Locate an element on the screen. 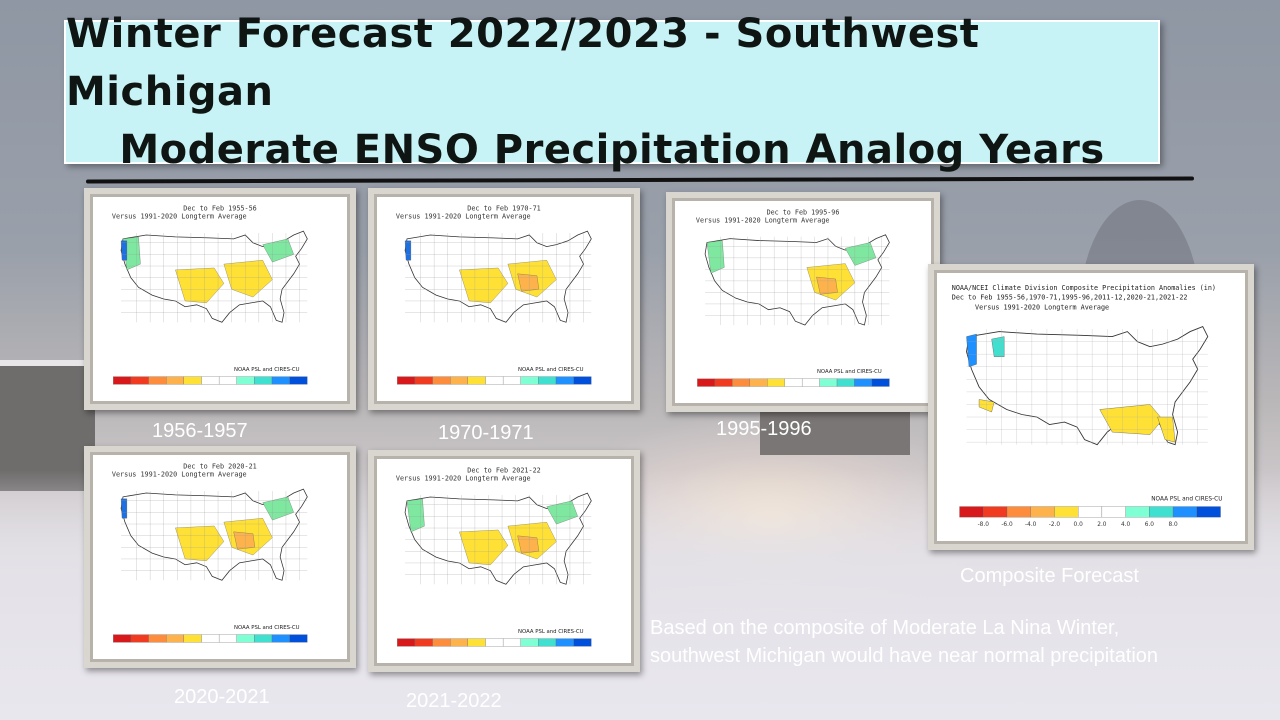 The height and width of the screenshot is (720, 1280). colorbar-tick: 6.0 is located at coordinates (1150, 525).